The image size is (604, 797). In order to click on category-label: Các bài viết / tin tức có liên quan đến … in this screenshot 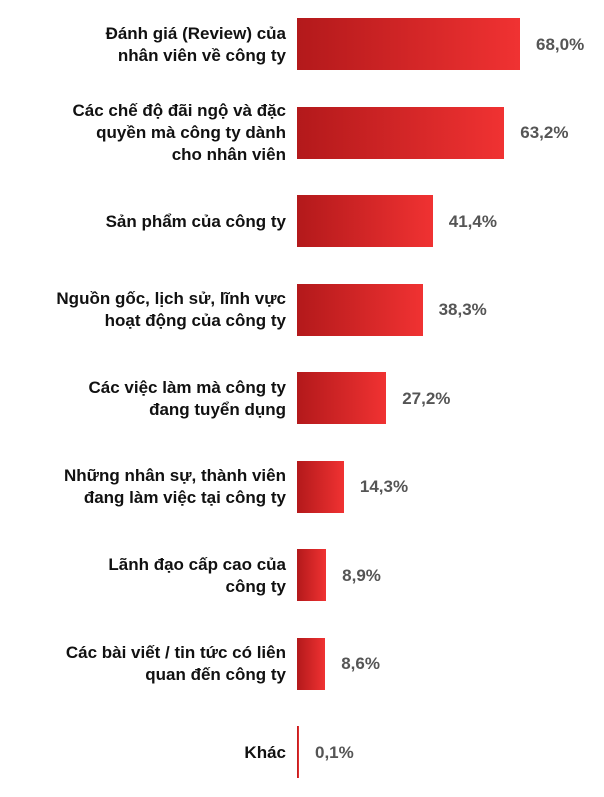, I will do `click(175, 663)`.